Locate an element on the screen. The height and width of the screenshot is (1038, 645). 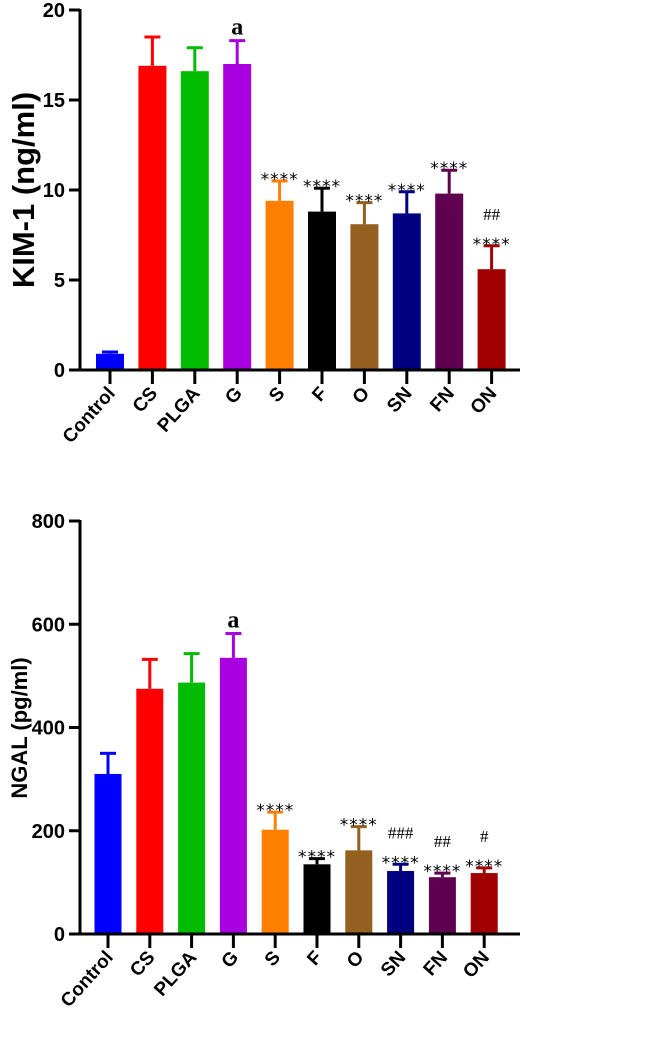
y-tick-label: 600 is located at coordinates (48, 625).